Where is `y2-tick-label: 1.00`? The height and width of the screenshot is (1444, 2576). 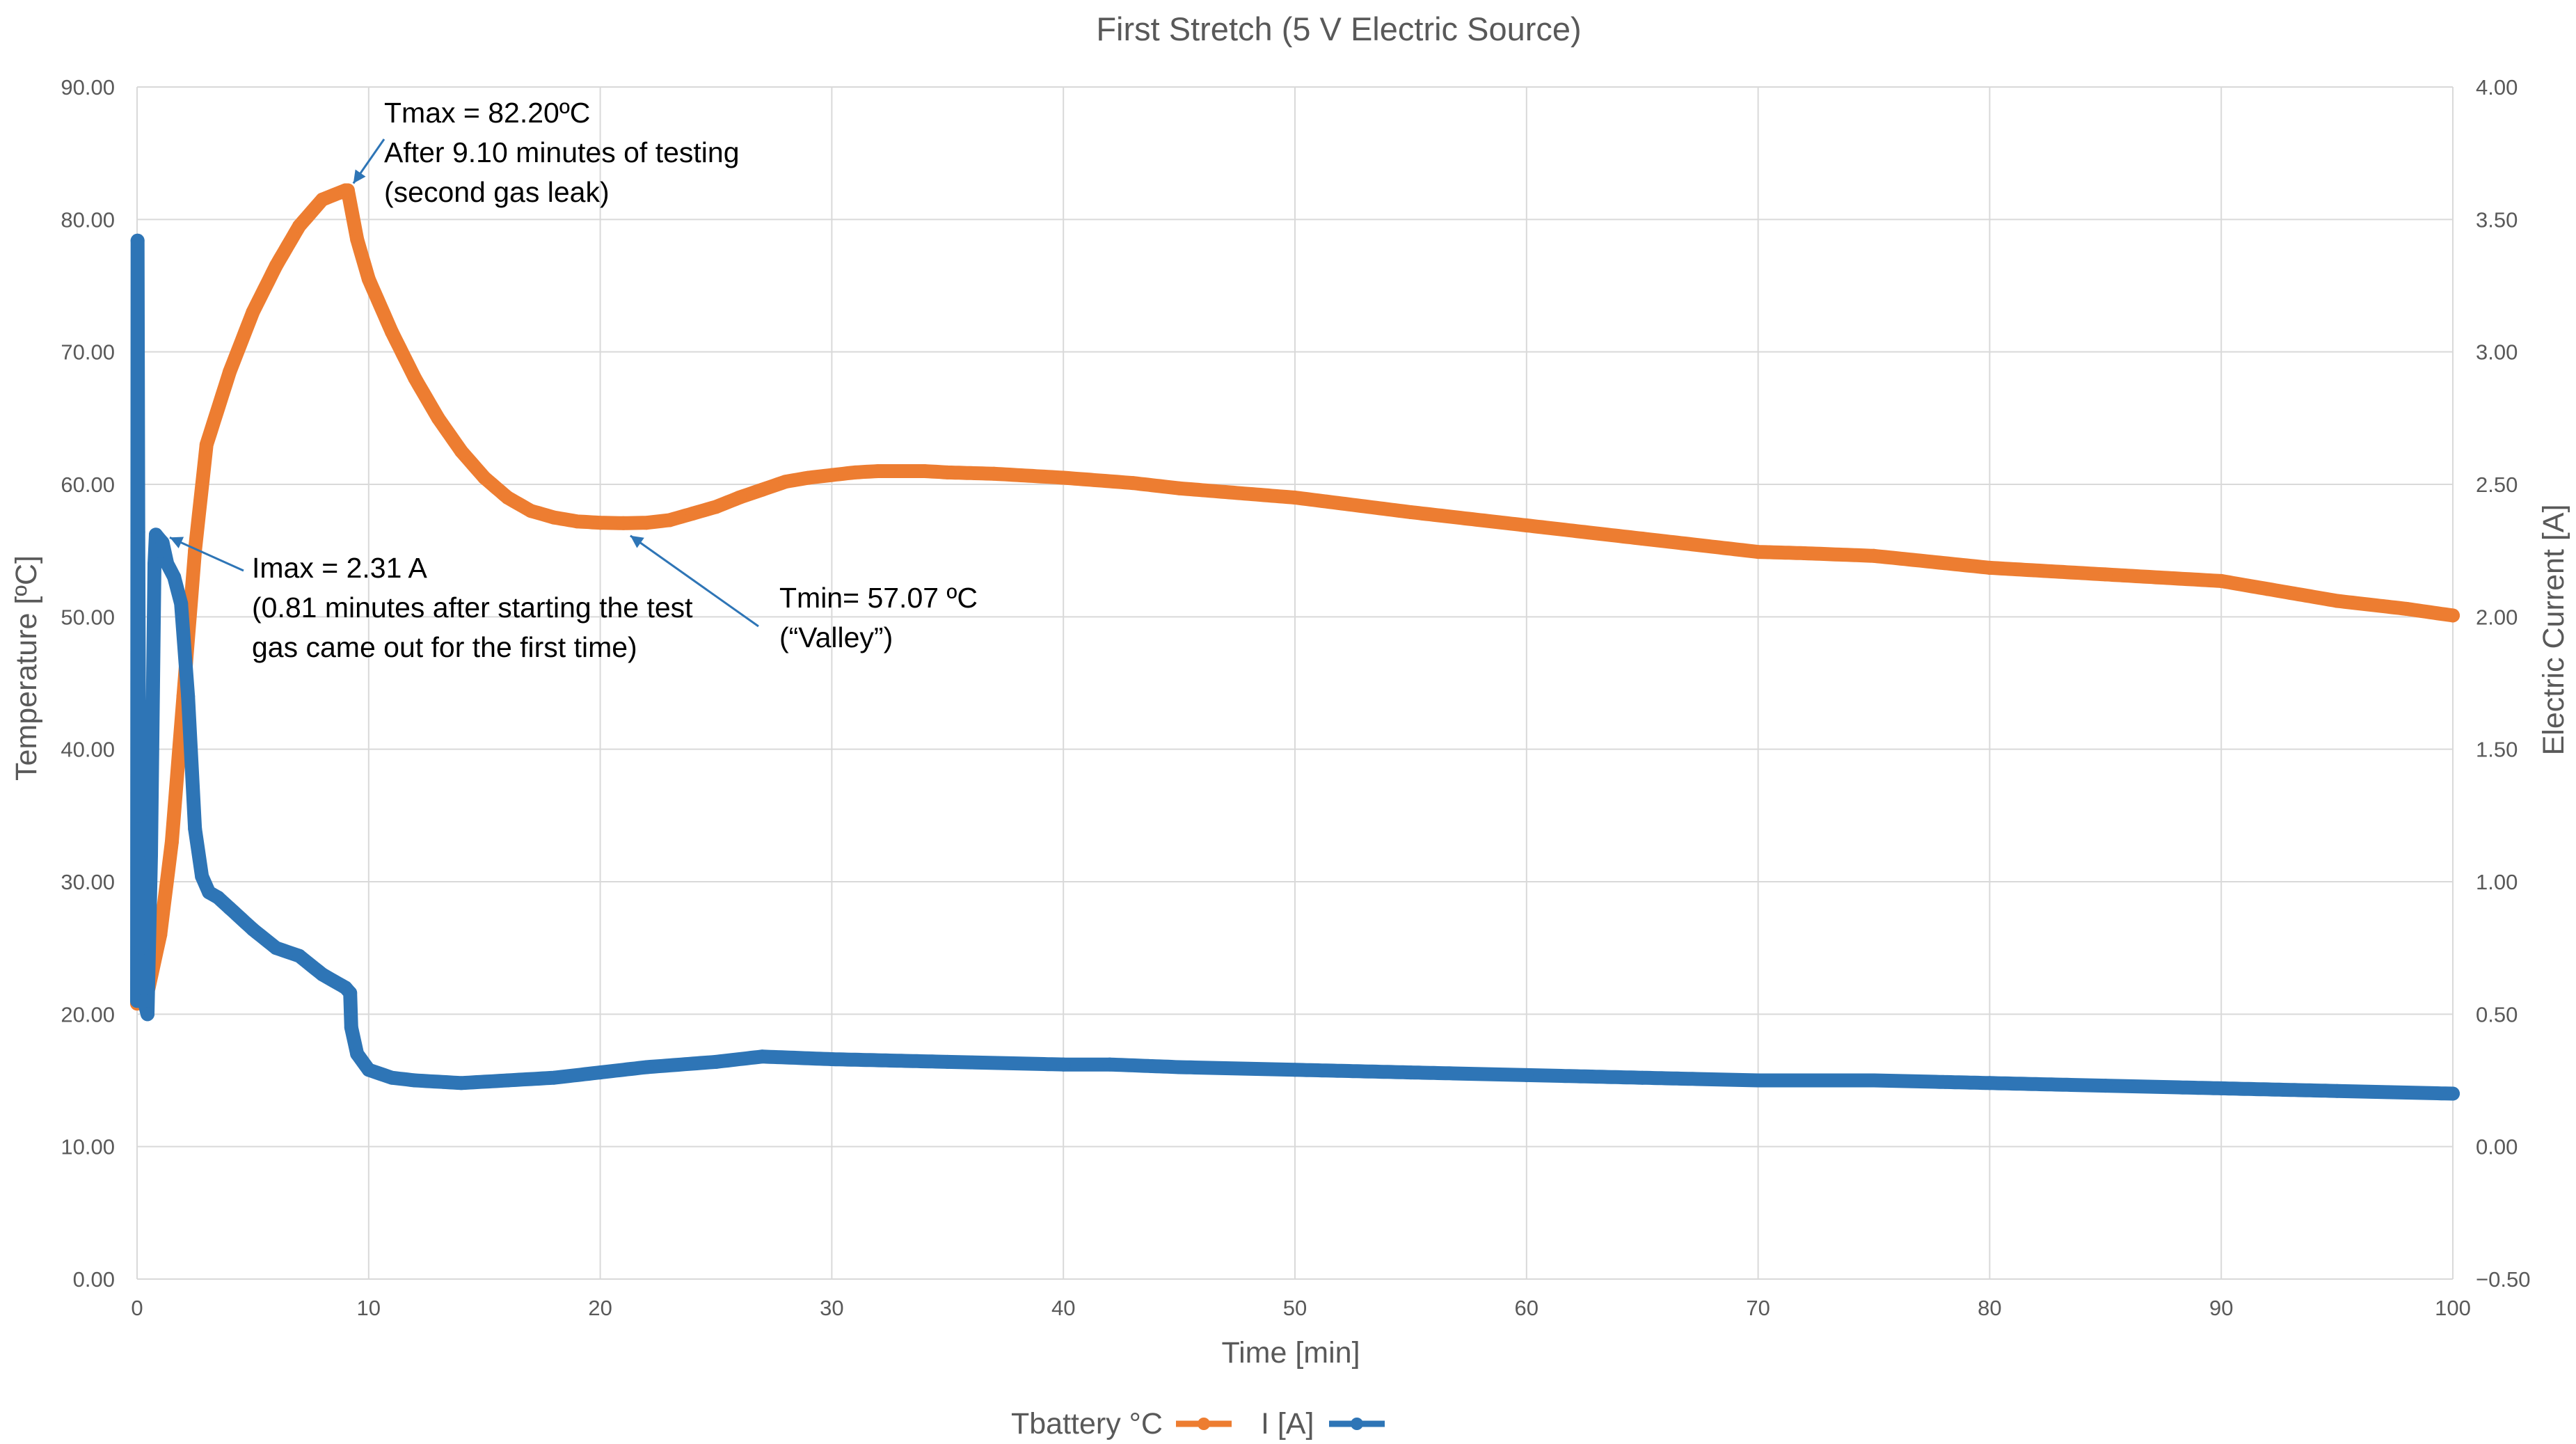
y2-tick-label: 1.00 is located at coordinates (2497, 882).